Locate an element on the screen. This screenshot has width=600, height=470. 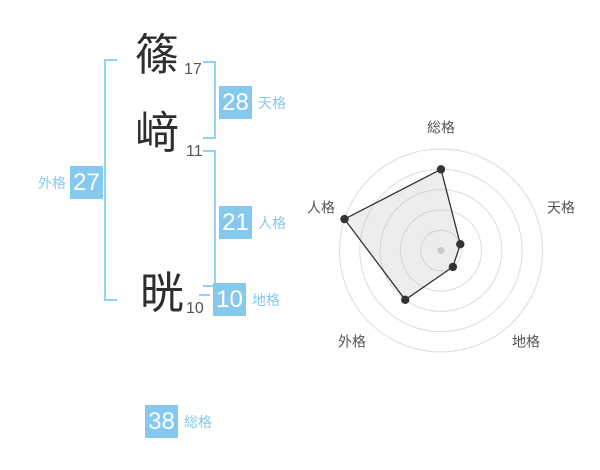
tenkaku-label: 天格 is located at coordinates (272, 103).